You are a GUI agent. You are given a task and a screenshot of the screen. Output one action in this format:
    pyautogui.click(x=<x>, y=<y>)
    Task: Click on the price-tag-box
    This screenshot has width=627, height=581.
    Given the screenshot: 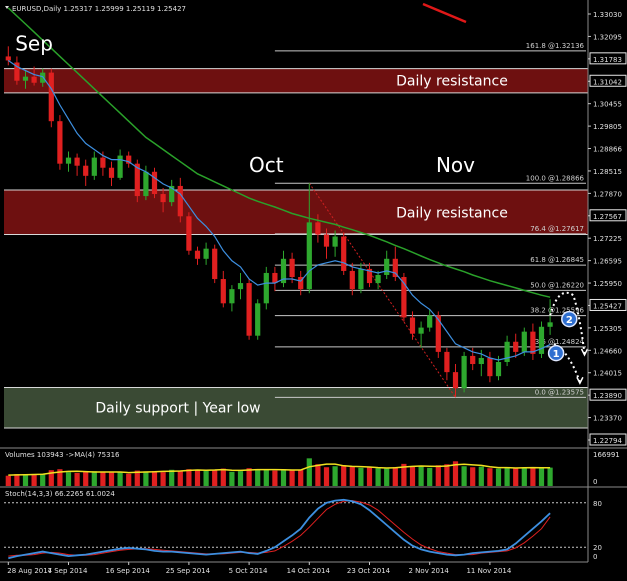 What is the action you would take?
    pyautogui.click(x=608, y=80)
    